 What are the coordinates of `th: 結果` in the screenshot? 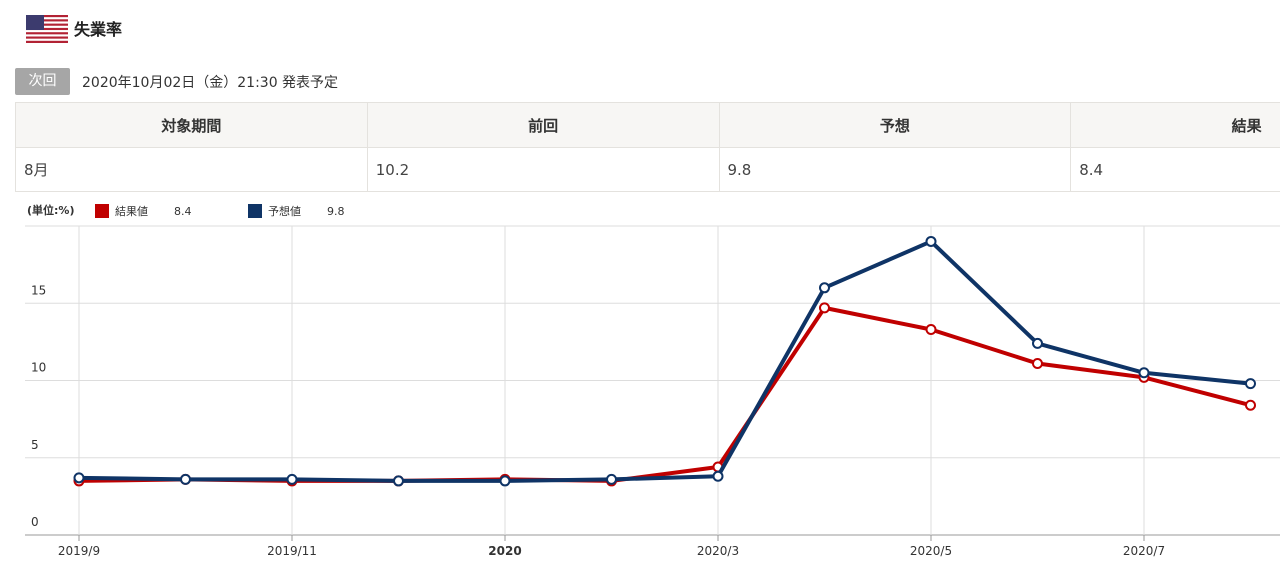 It's located at (1175, 125).